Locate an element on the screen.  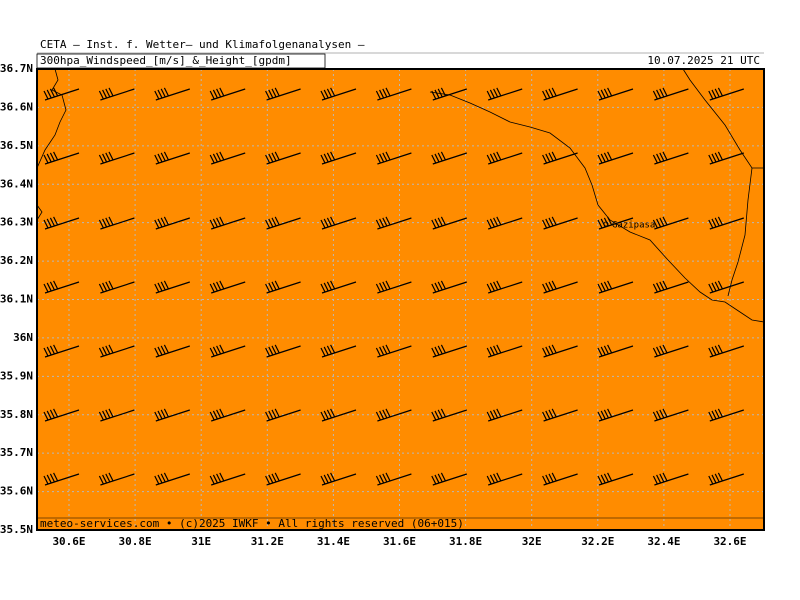
place-label: Gazipasa is located at coordinates (633, 226).